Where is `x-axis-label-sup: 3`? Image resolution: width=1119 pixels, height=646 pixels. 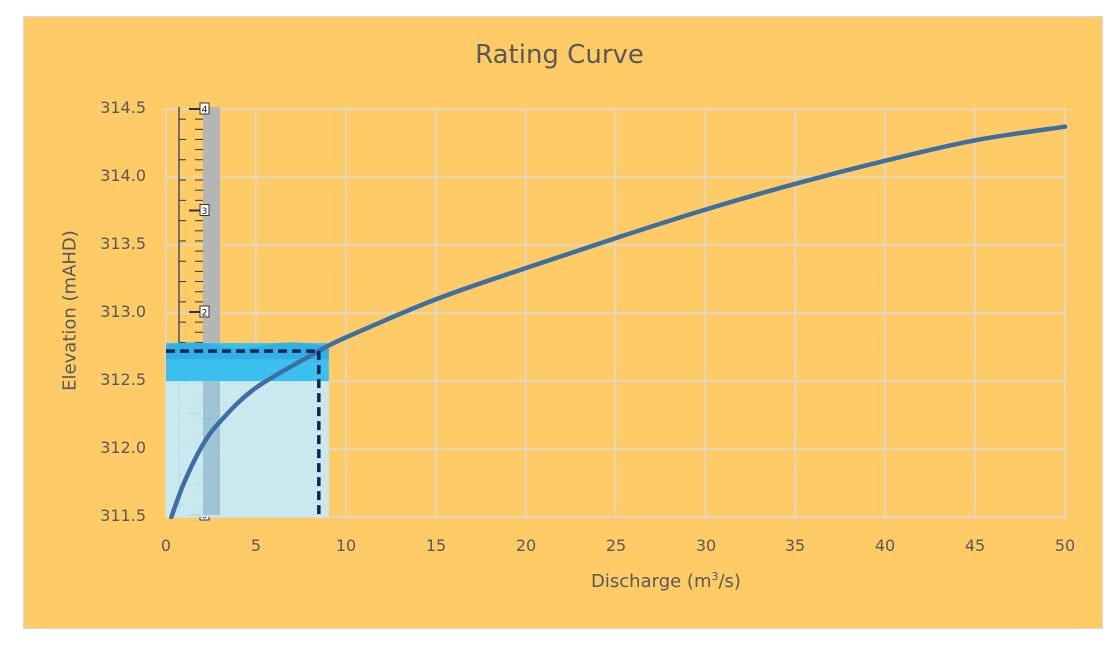
x-axis-label-sup: 3 is located at coordinates (715, 576).